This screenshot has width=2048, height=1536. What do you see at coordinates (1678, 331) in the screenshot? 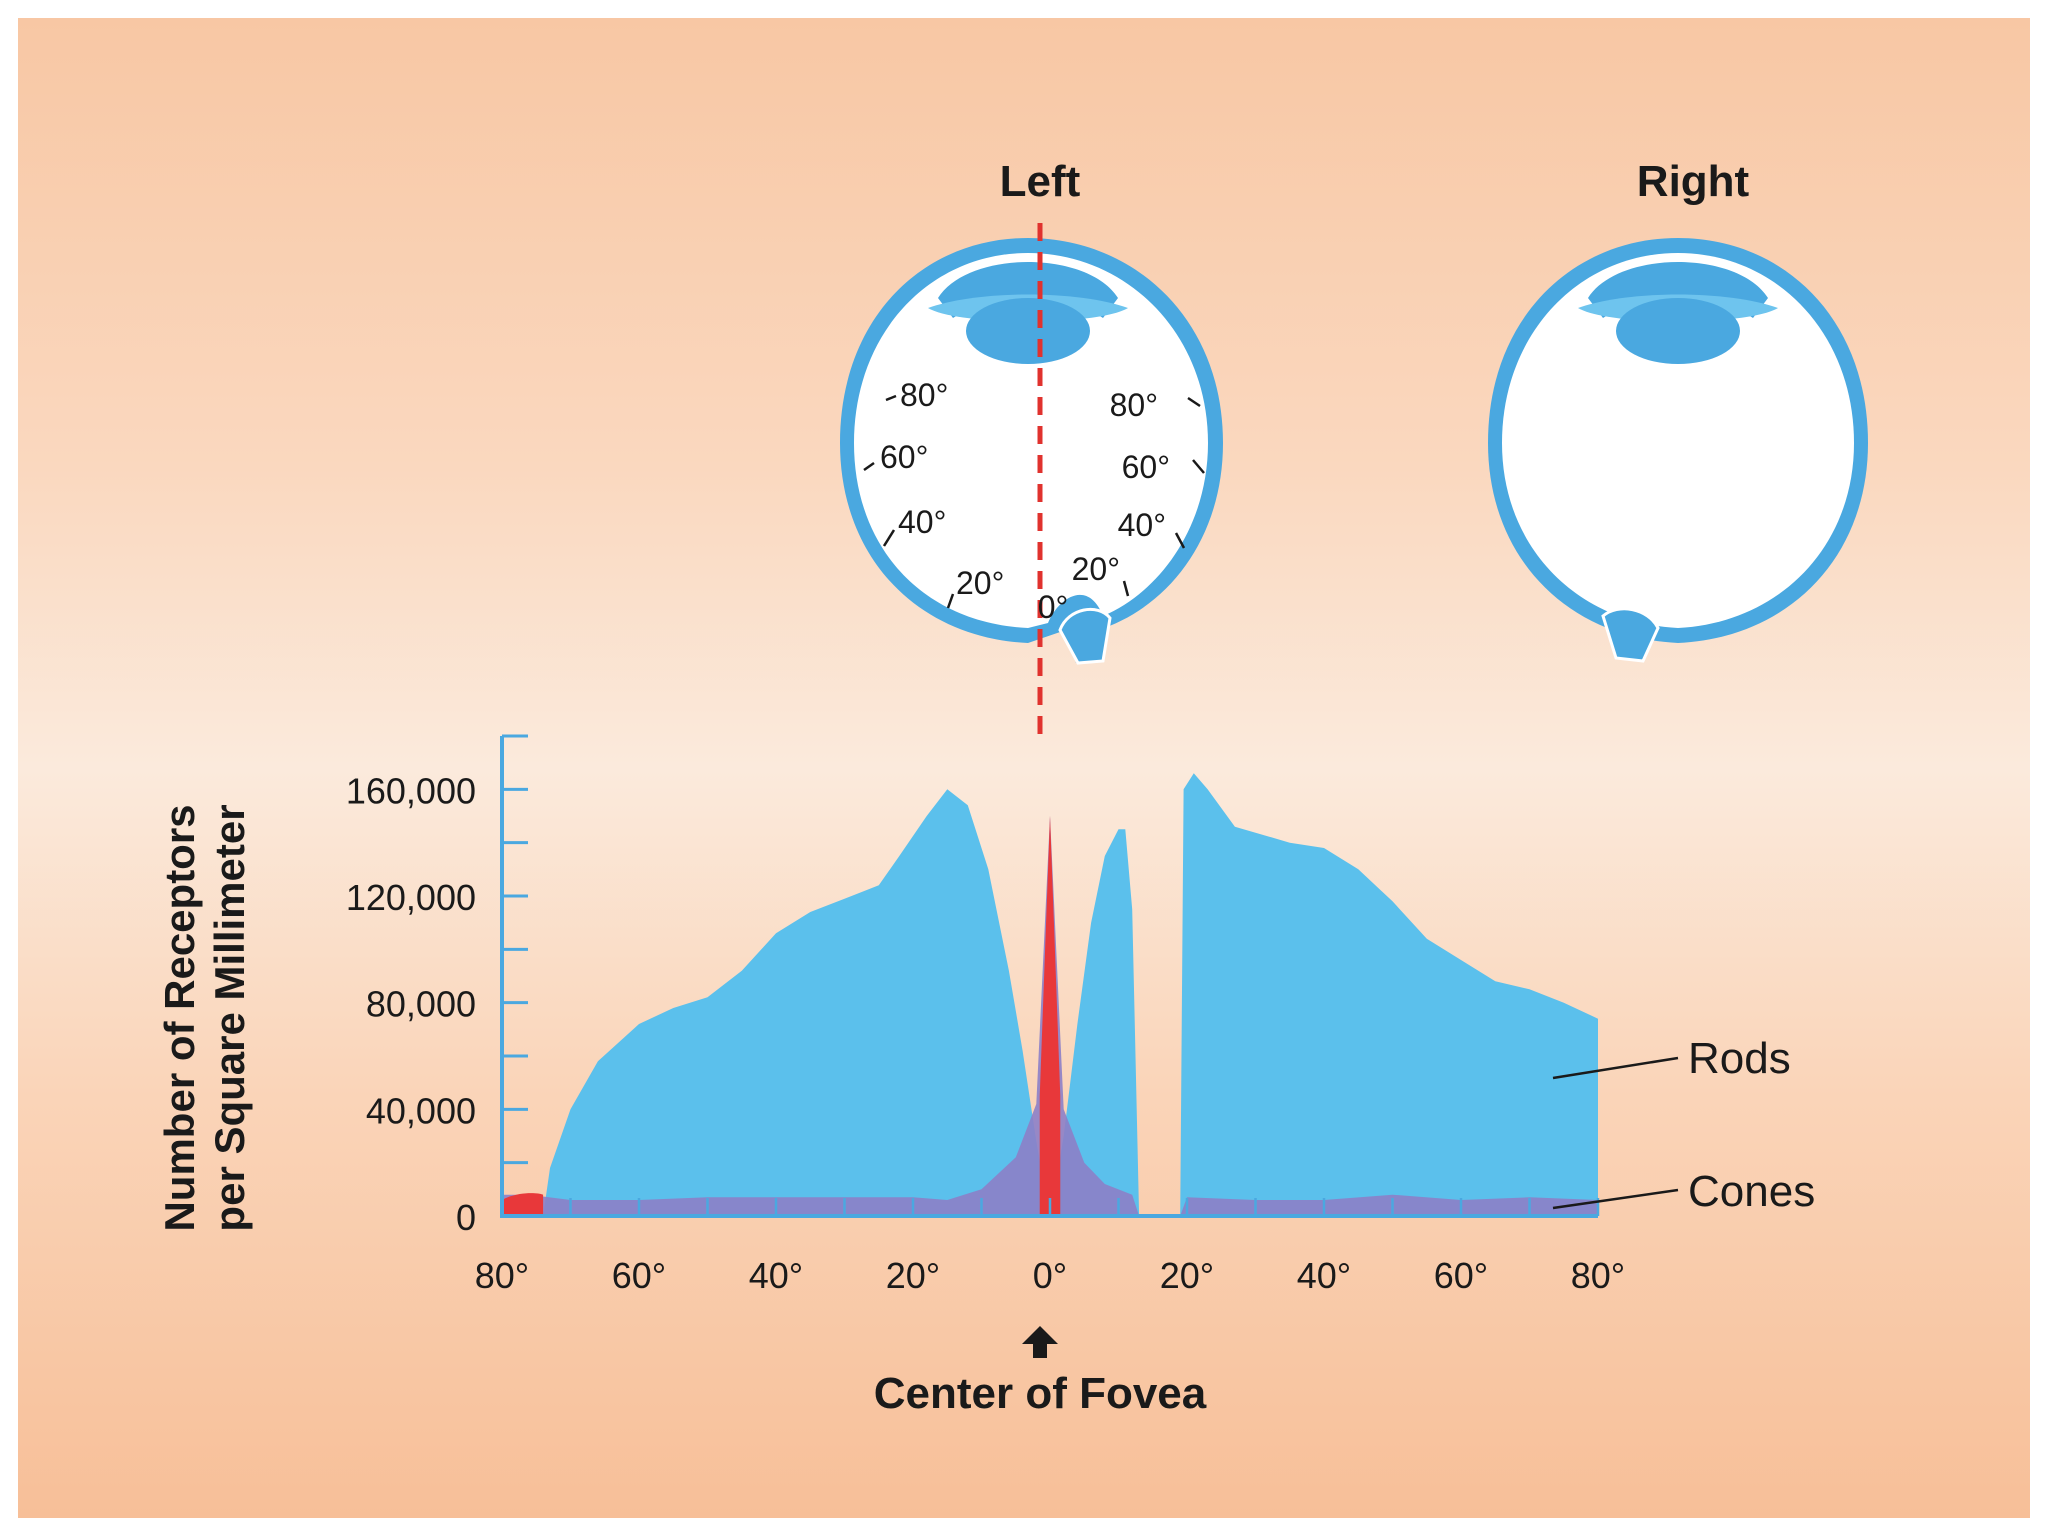
I see `right-eye-lens` at bounding box center [1678, 331].